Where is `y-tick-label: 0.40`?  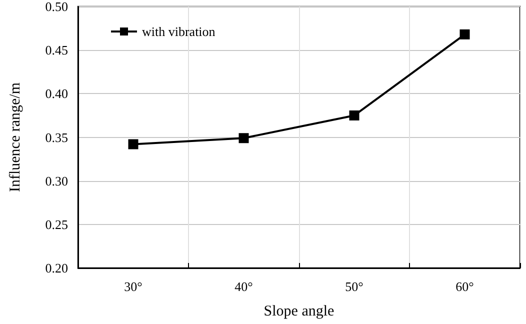 y-tick-label: 0.40 is located at coordinates (56, 94).